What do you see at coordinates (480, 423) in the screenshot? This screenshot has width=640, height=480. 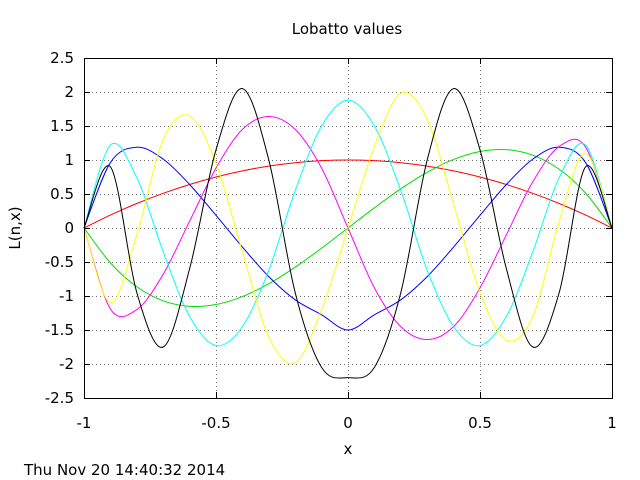 I see `x-tick-label: 0.5` at bounding box center [480, 423].